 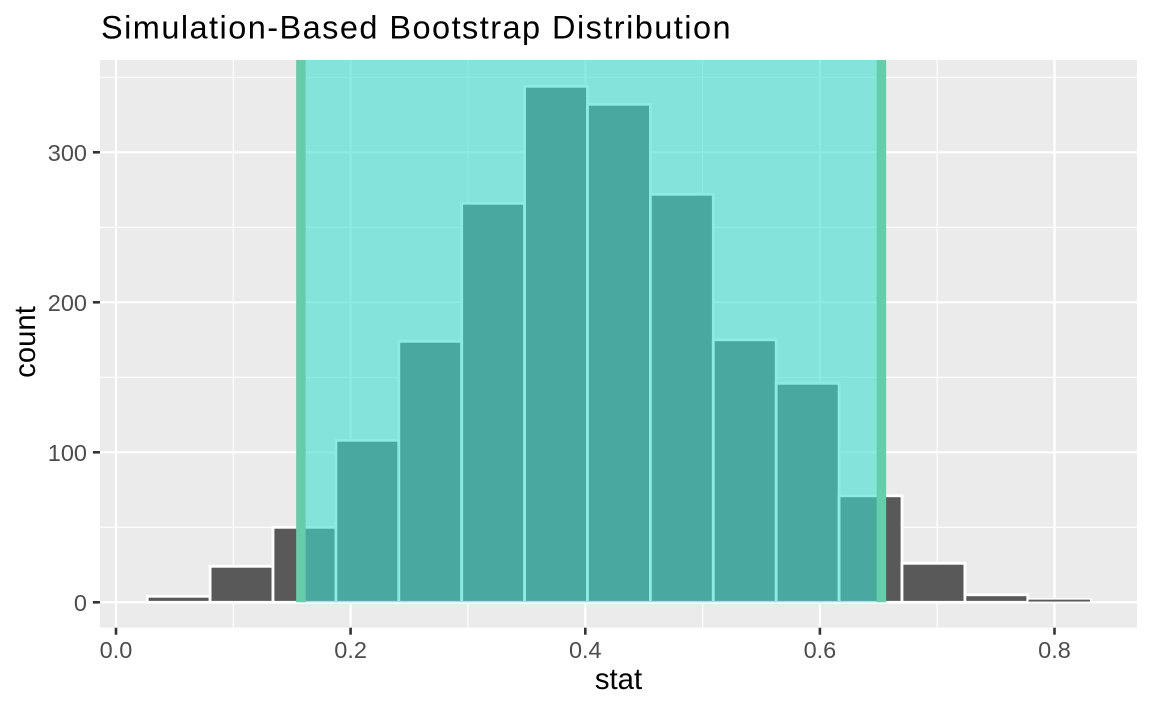 What do you see at coordinates (67, 303) in the screenshot?
I see `svg-text: 200` at bounding box center [67, 303].